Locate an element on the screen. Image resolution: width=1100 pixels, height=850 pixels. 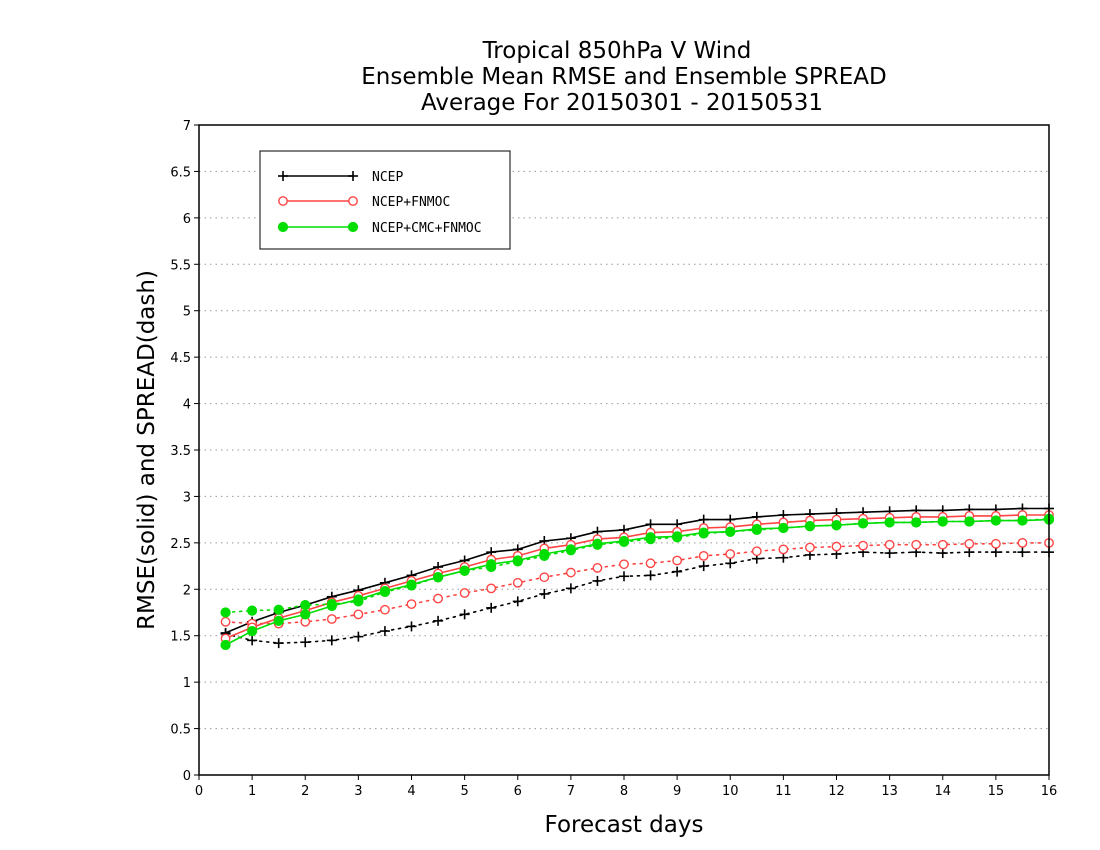
spread-line-ncep is located at coordinates (637, 597).